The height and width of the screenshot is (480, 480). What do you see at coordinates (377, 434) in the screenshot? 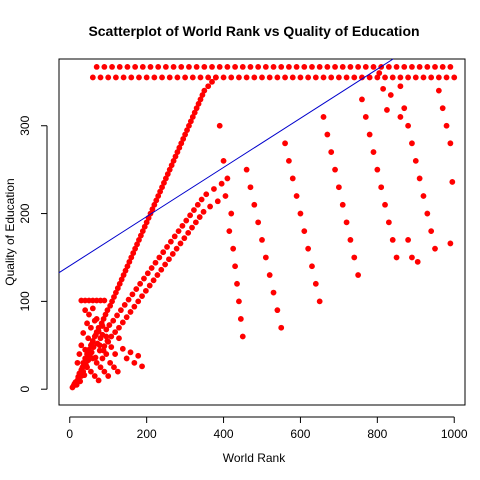
I see `x-tick-label: 800` at bounding box center [377, 434].